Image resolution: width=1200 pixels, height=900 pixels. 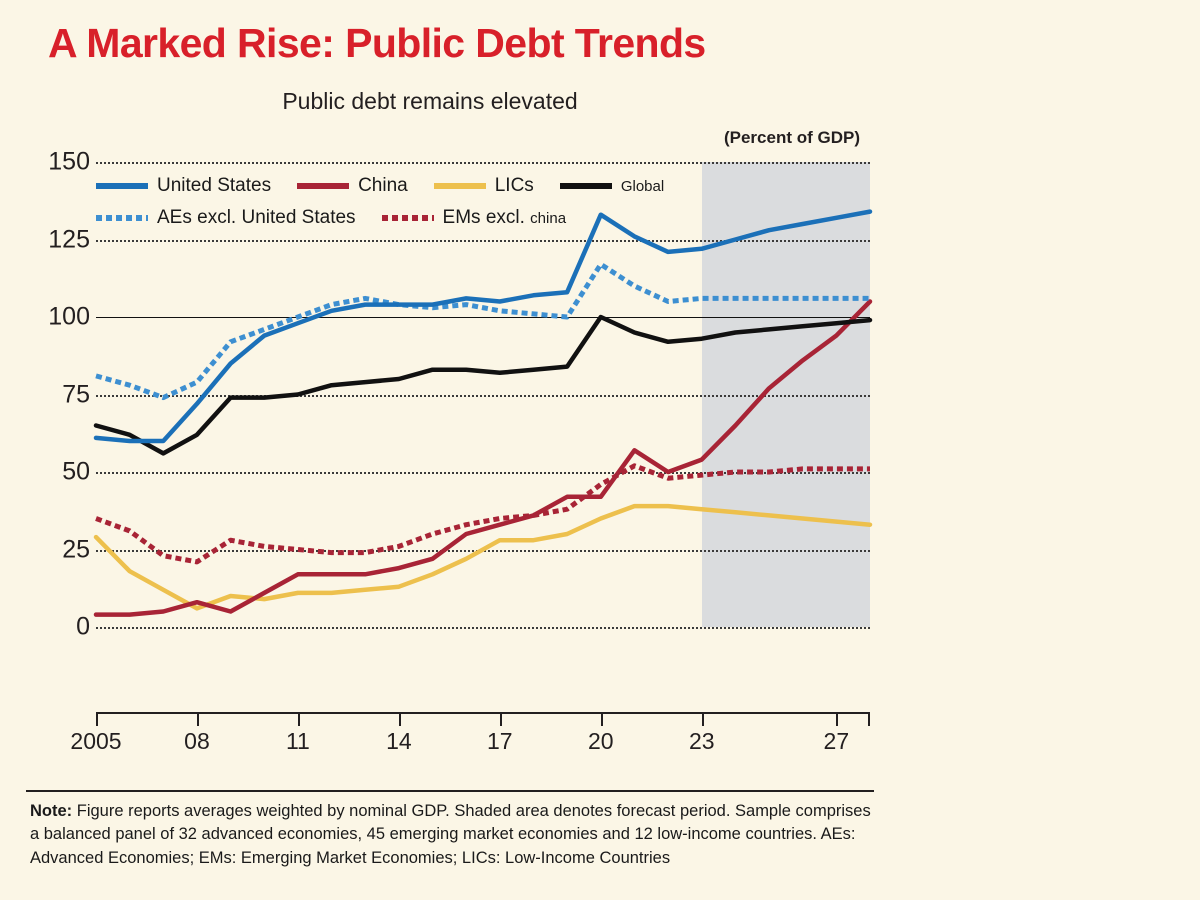 I want to click on legend-label: United States, so click(x=214, y=185).